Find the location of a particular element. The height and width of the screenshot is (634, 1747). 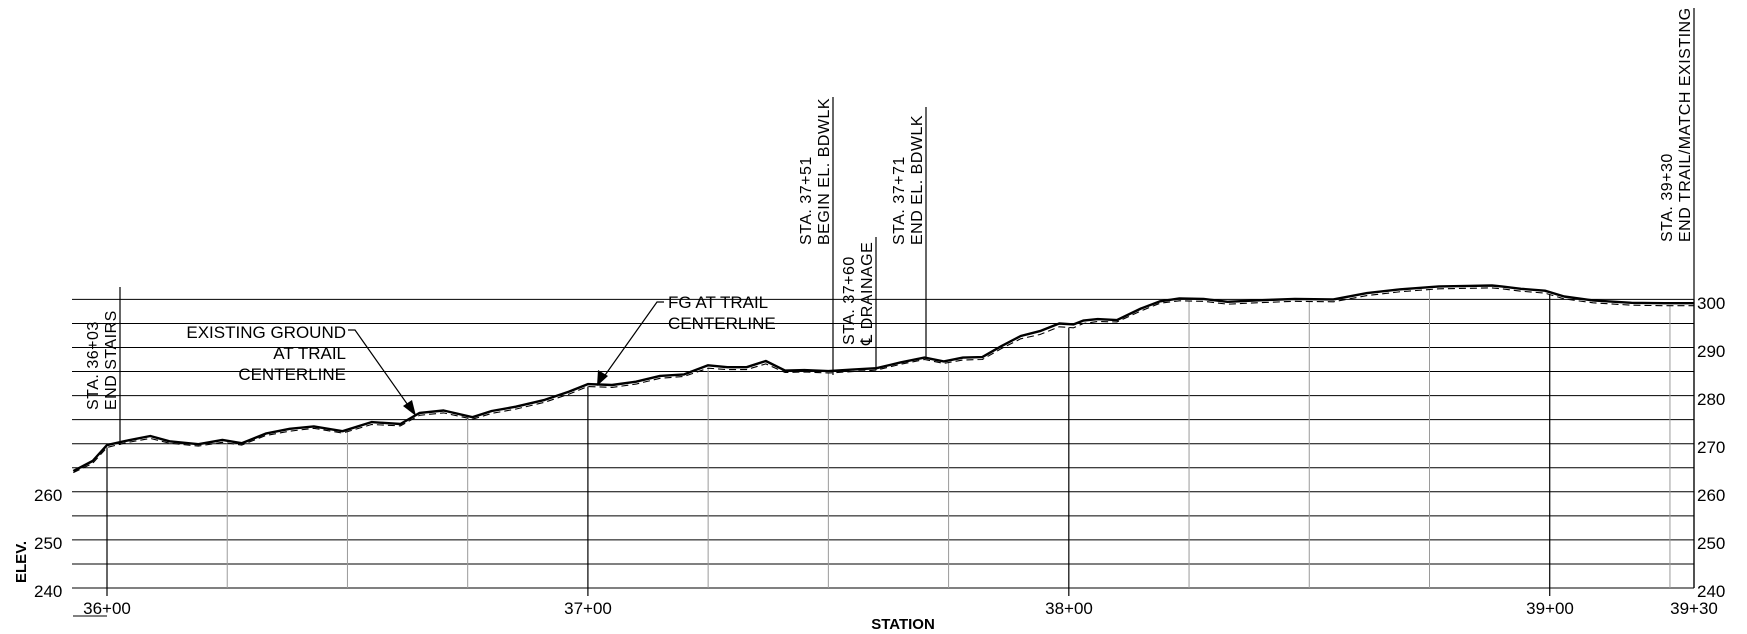

station-annotation-3603: STA. 36+03 END STAIRS is located at coordinates (103, 366).